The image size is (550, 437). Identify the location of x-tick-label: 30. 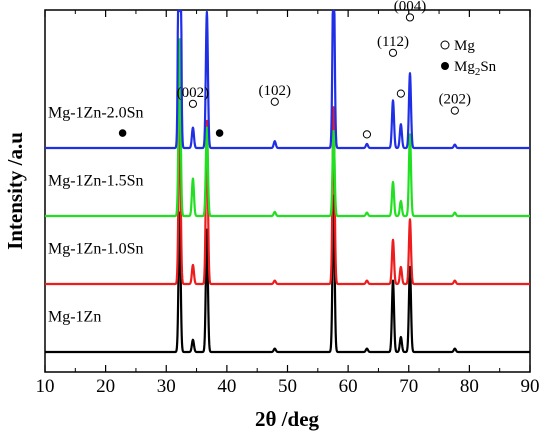
(166, 386).